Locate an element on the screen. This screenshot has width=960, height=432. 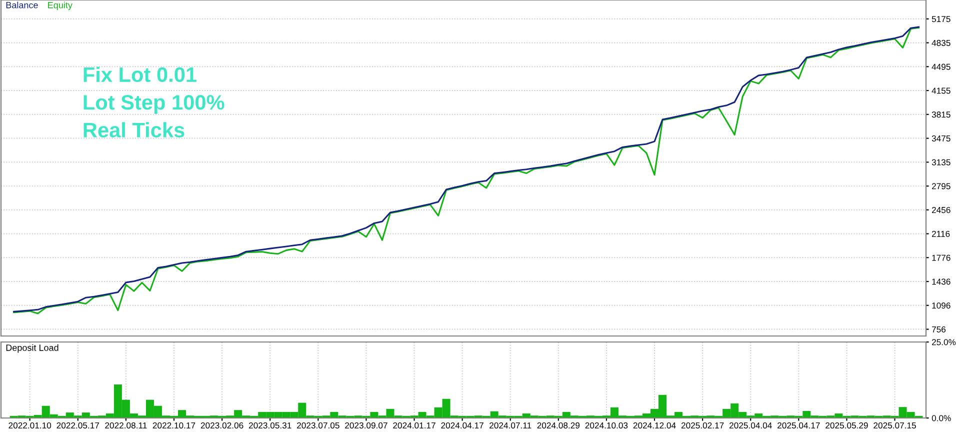
x-tick-label: 2024.01.17 is located at coordinates (414, 425).